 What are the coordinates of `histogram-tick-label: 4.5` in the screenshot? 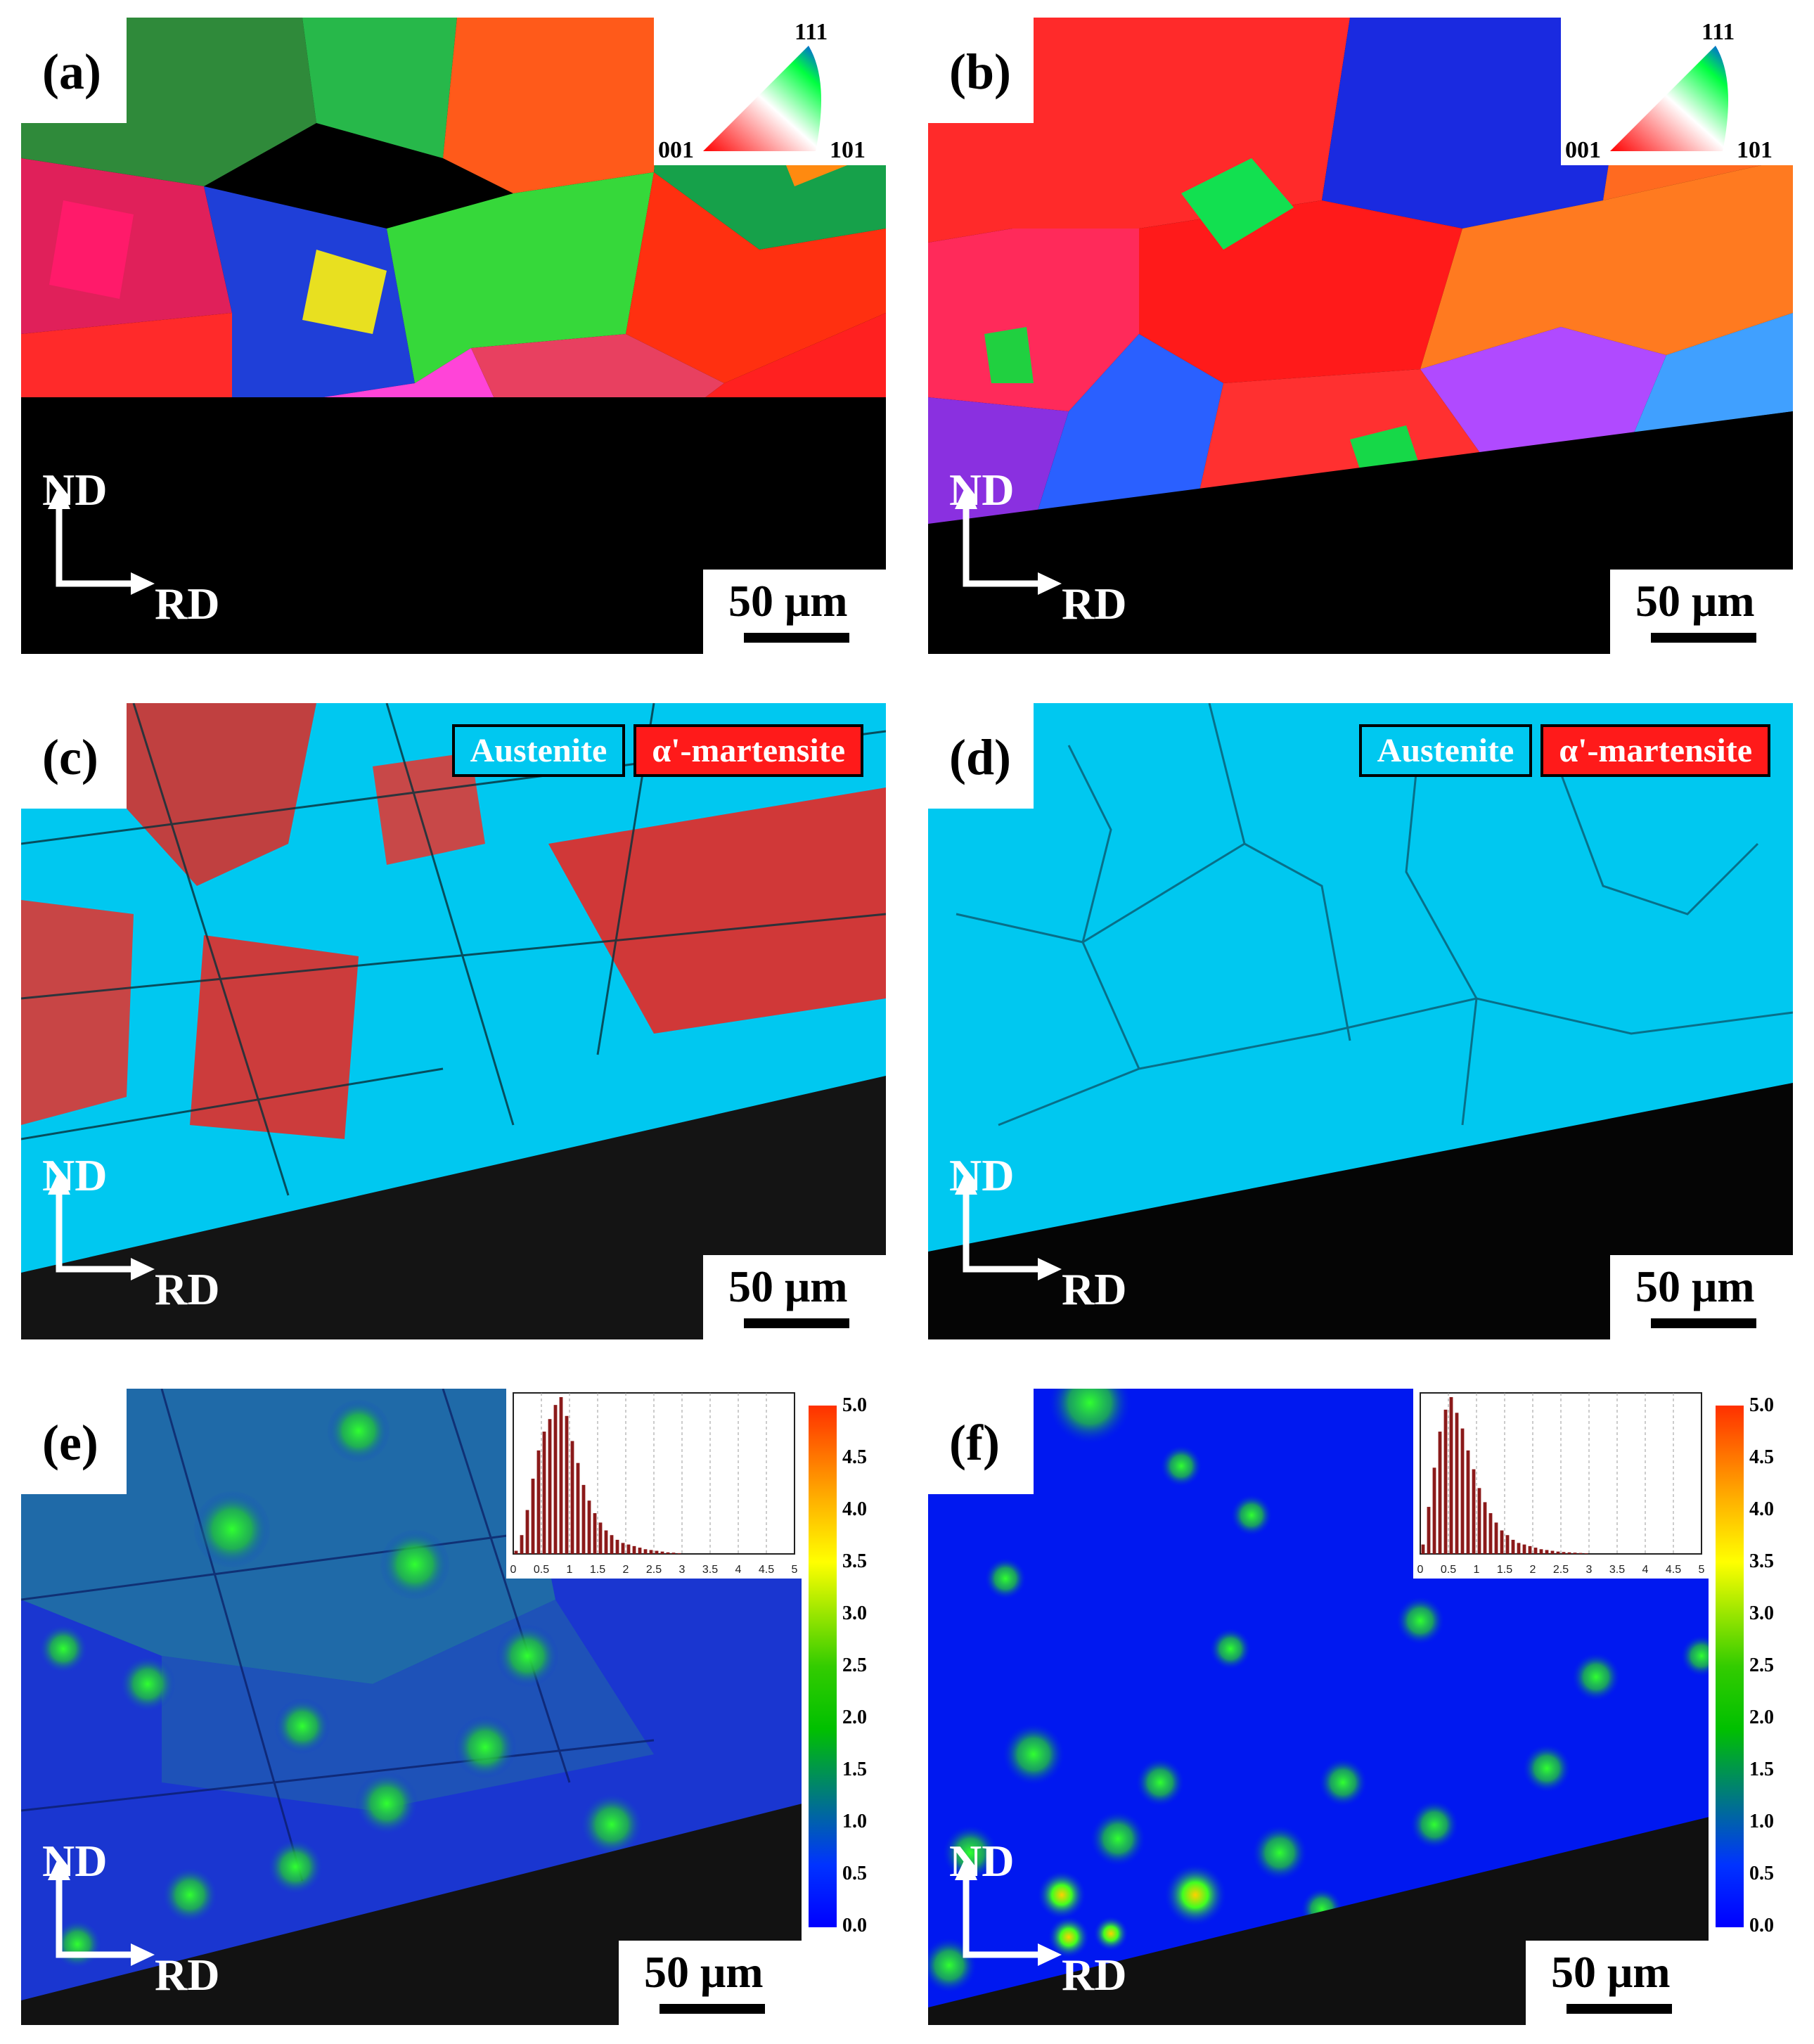 It's located at (766, 1570).